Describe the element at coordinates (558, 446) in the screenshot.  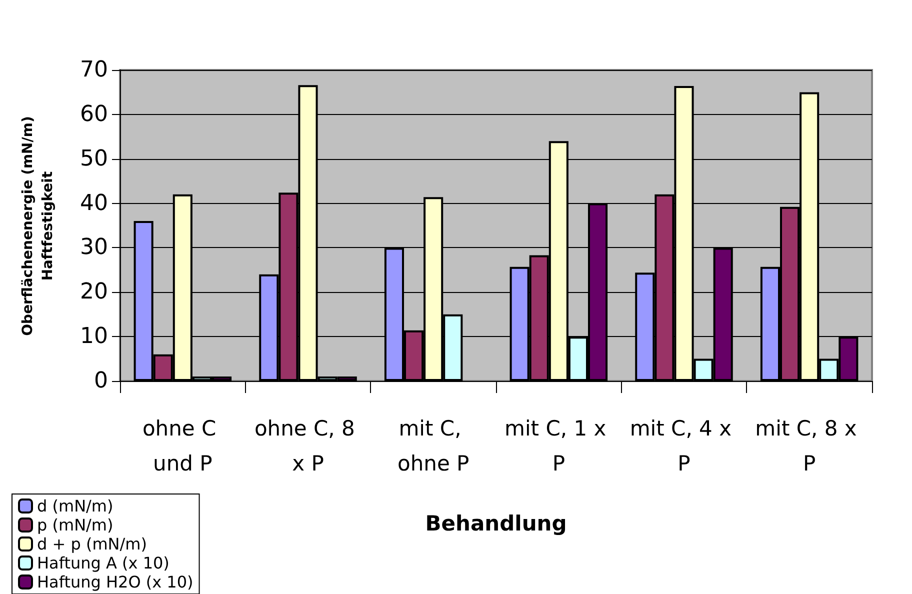
I see `x-tick-label: mit C, 1 x P` at that location.